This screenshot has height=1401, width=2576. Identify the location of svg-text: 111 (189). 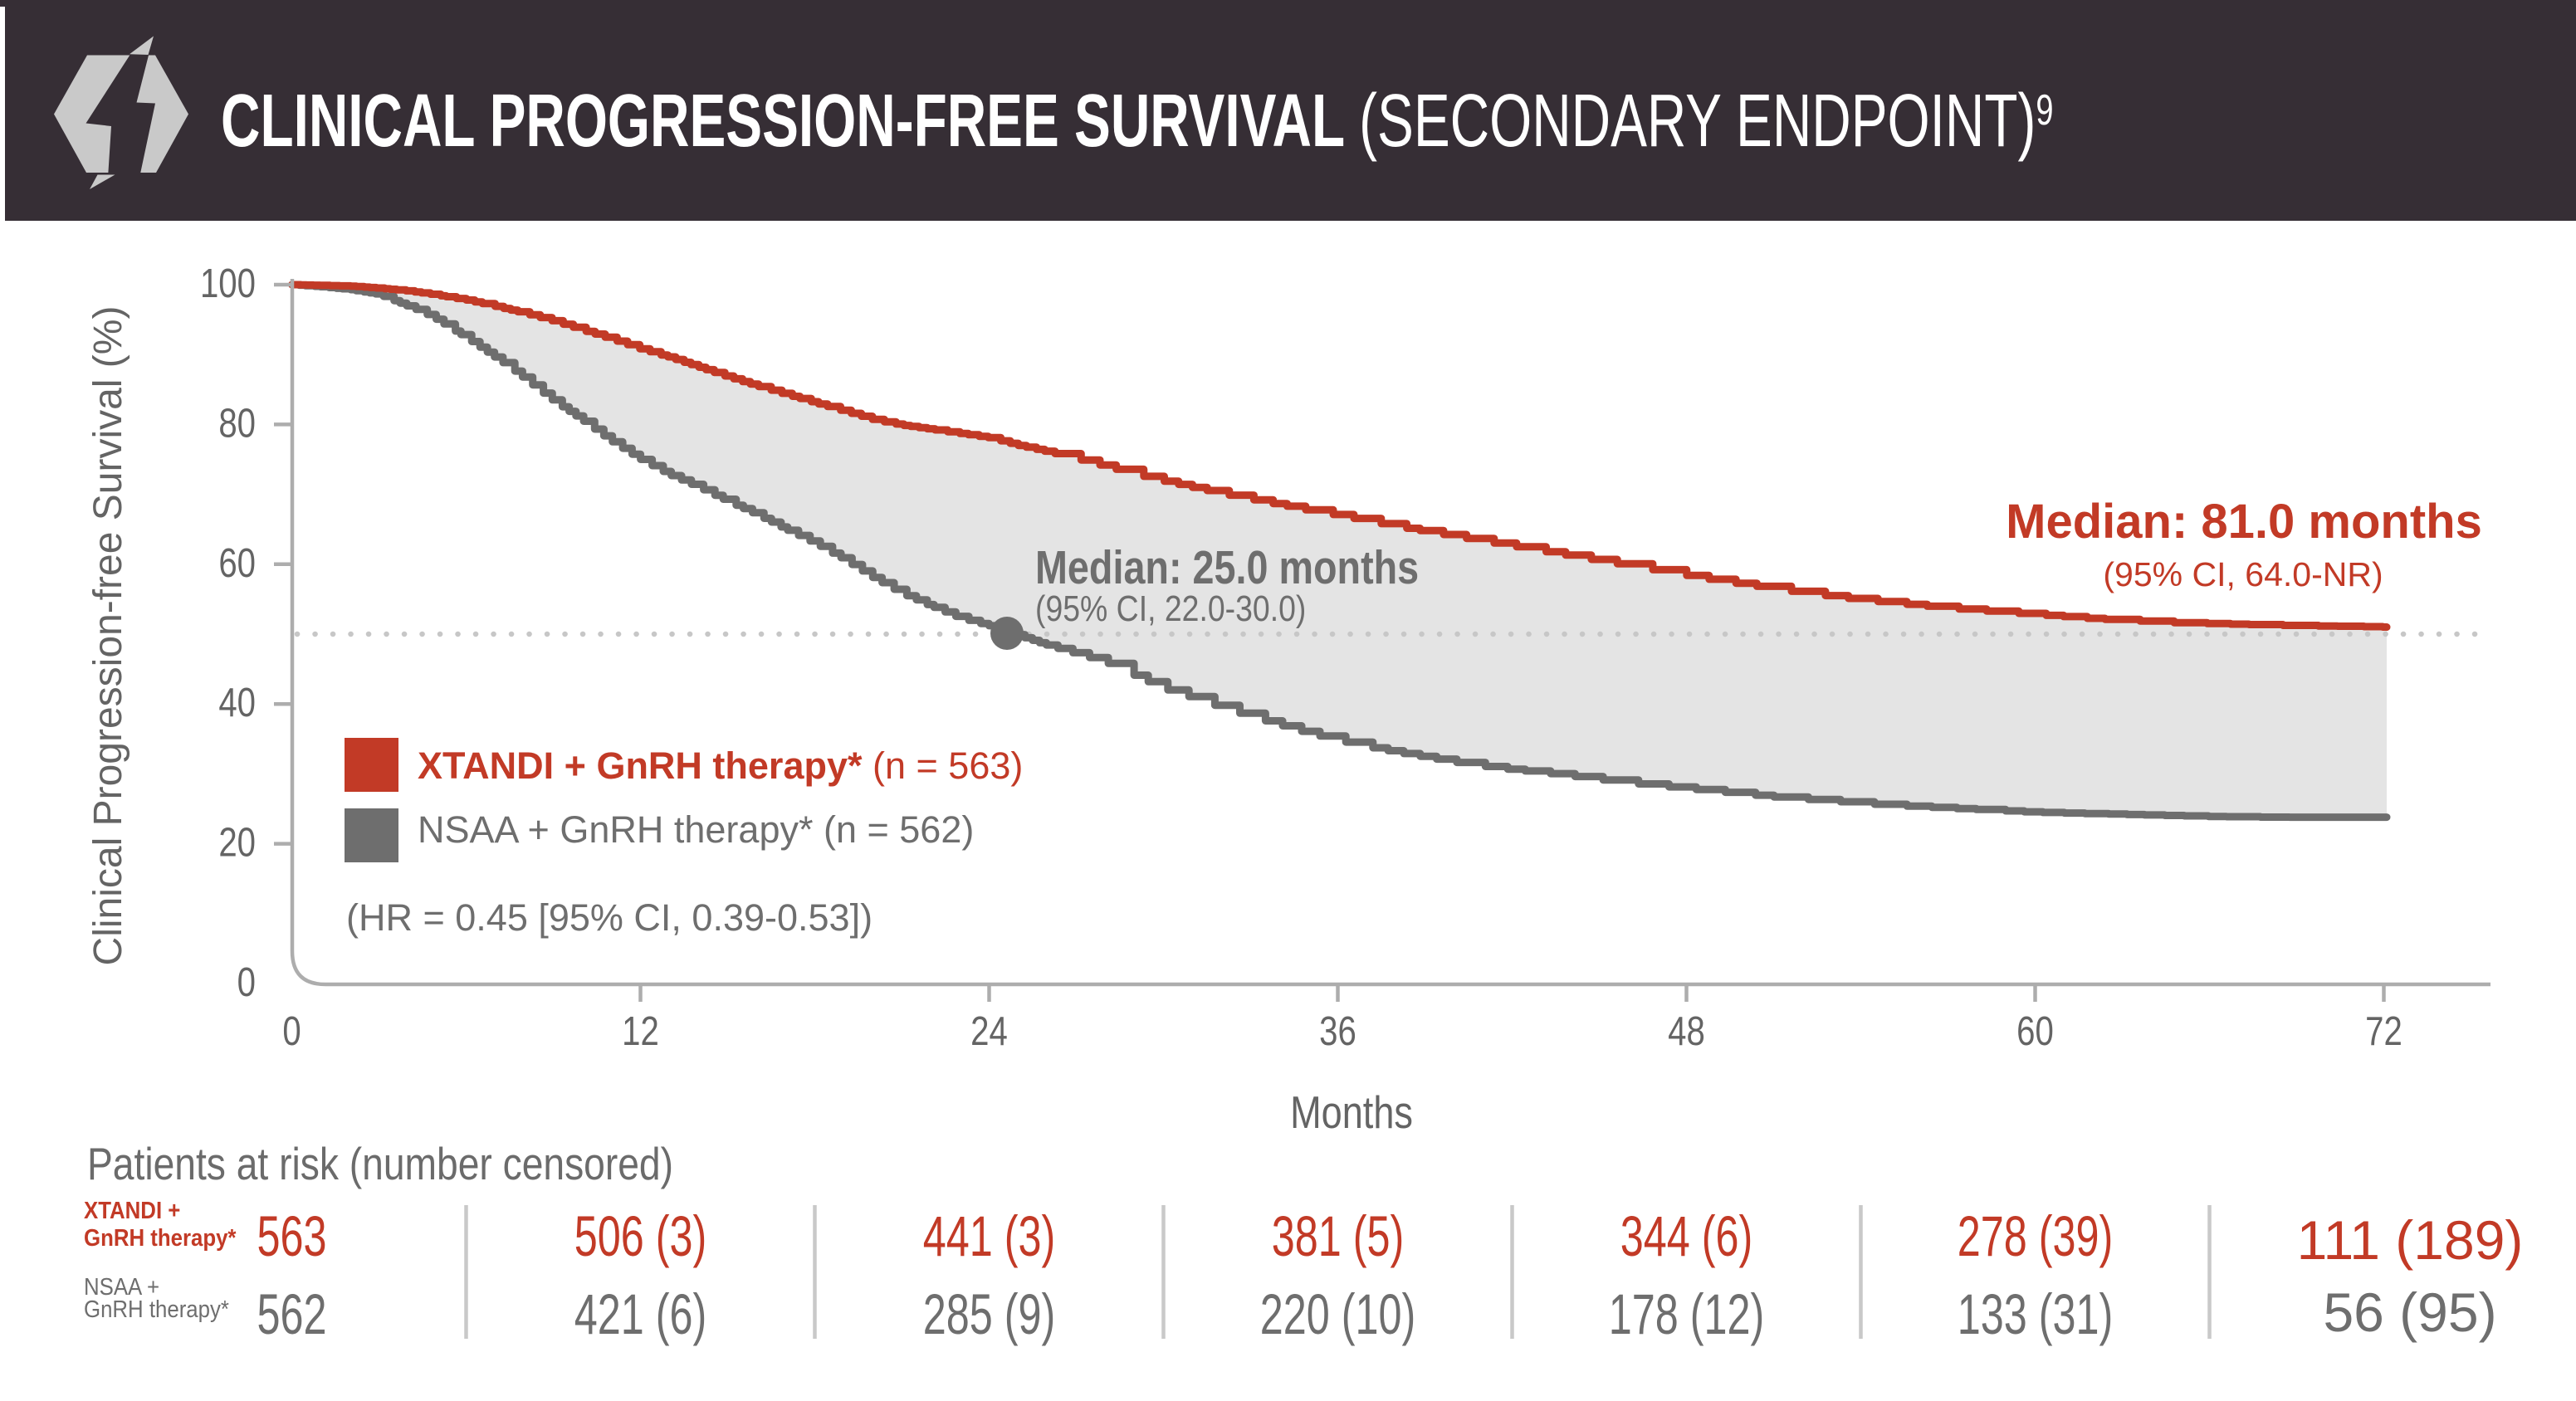
(2410, 1240).